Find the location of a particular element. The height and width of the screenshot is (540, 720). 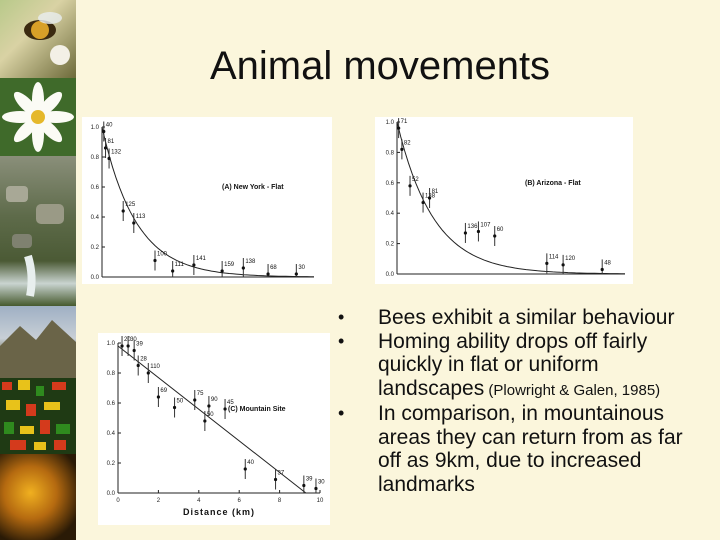

data-label: 100 is located at coordinates (162, 255).